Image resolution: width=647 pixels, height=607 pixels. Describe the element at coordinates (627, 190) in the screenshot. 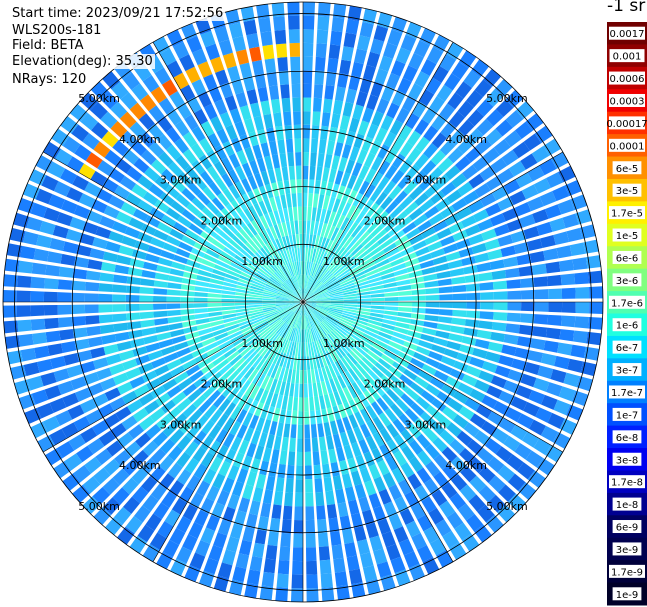

I see `colorbar-label-box` at that location.